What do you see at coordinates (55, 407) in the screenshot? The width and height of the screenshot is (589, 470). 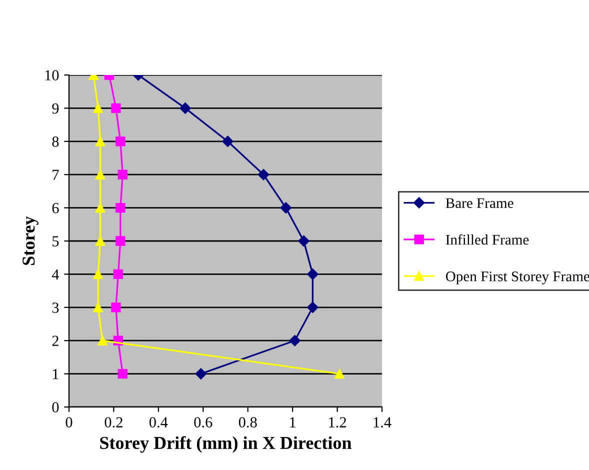 I see `y-tick-label: 0` at bounding box center [55, 407].